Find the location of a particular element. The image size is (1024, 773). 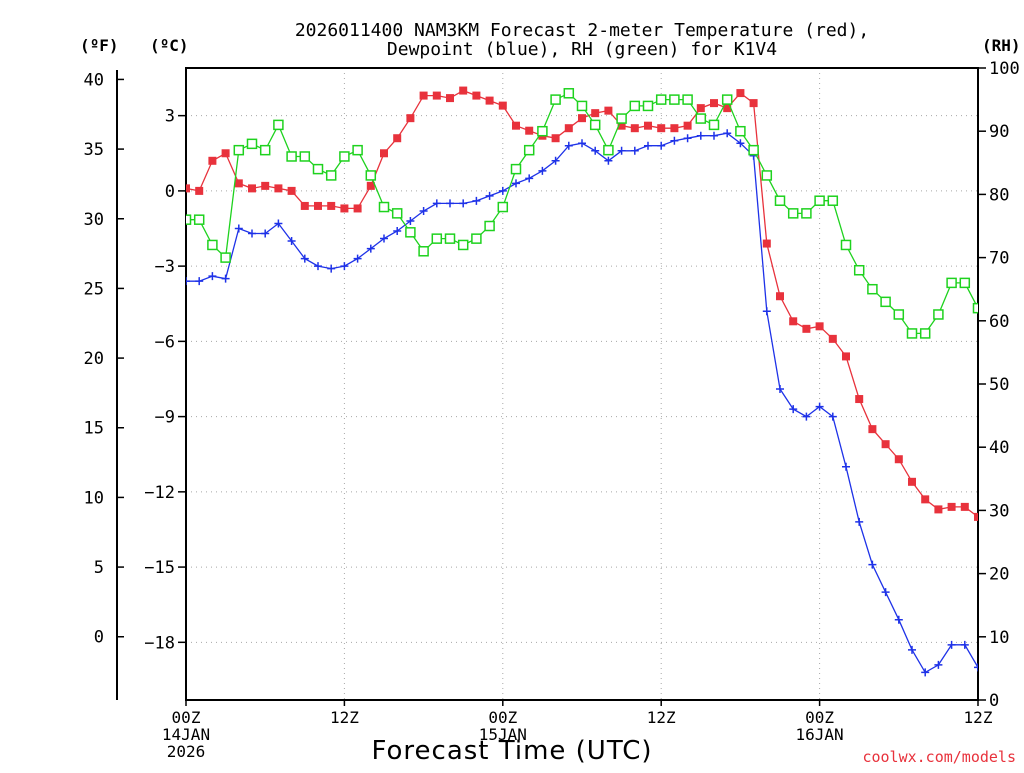

x-tick-label: 2026 is located at coordinates (186, 751).